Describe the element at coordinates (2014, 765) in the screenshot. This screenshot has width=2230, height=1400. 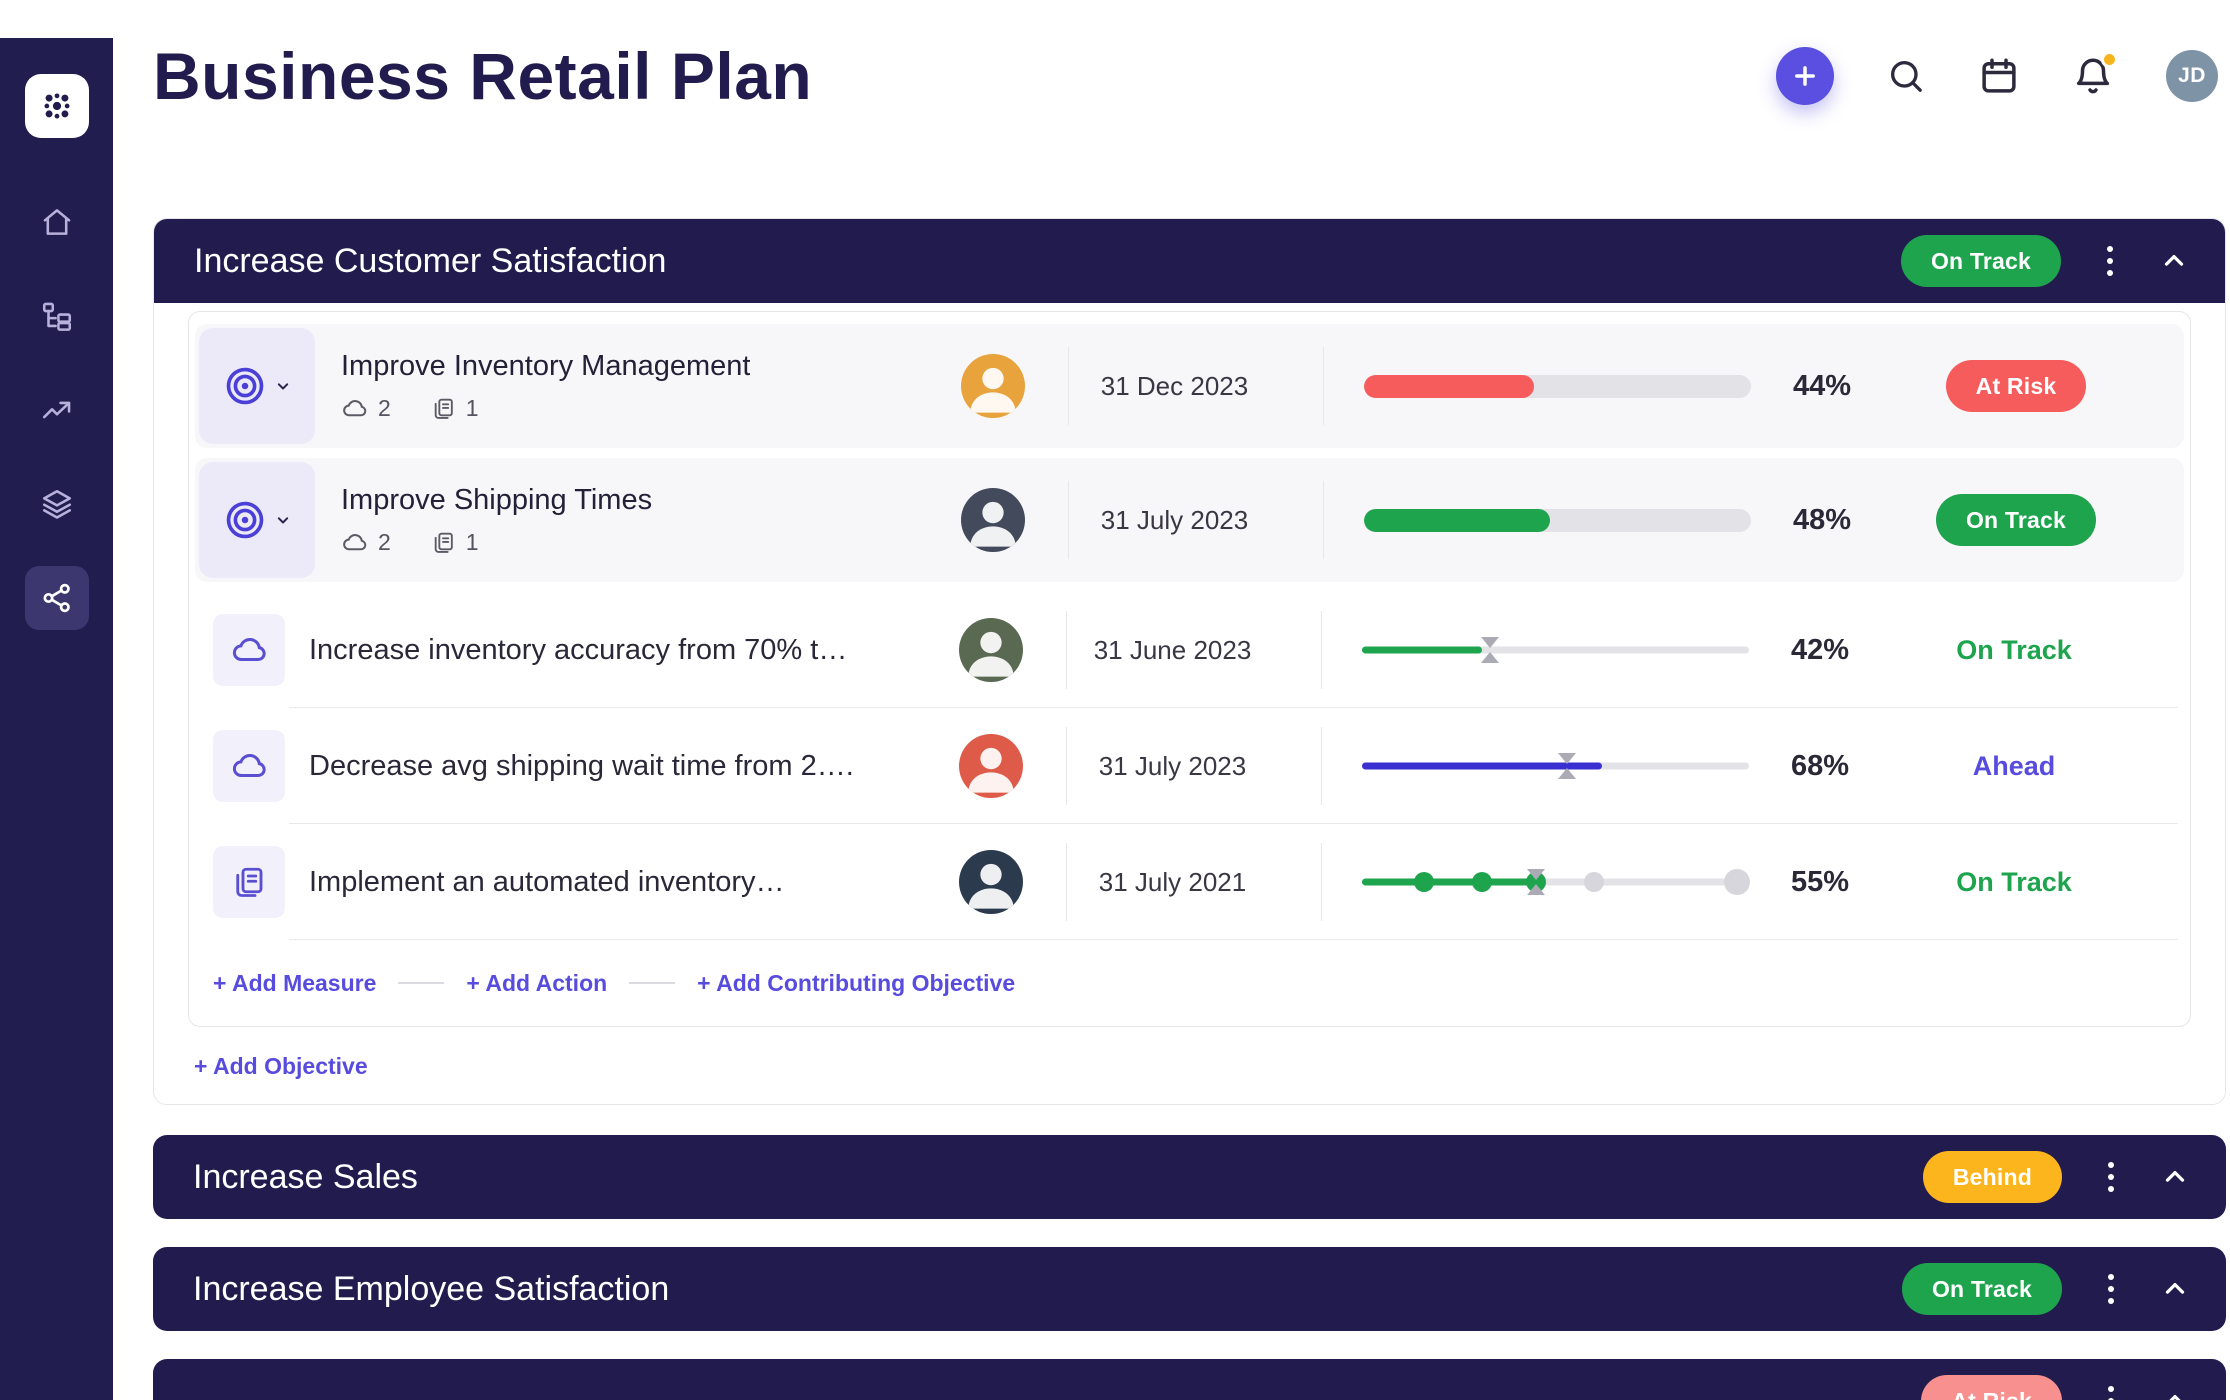
I see `status-text: Ahead` at that location.